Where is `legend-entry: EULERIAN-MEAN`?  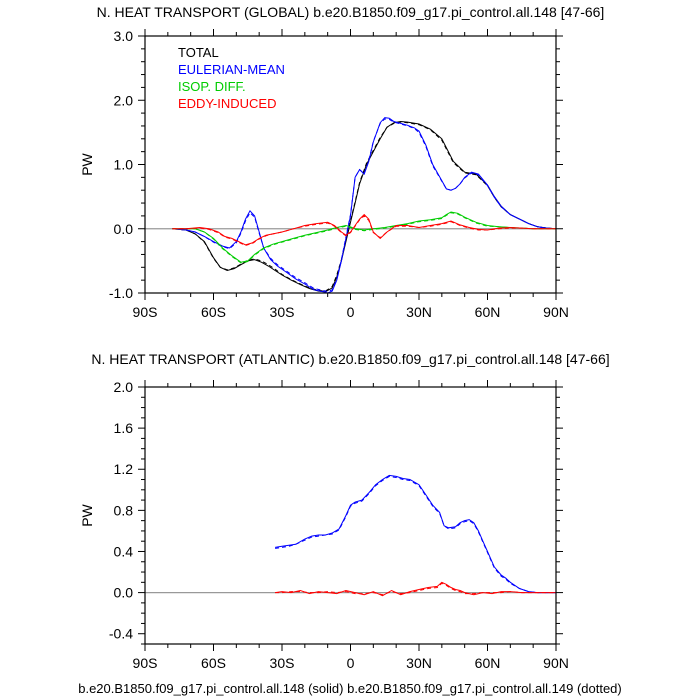
legend-entry: EULERIAN-MEAN is located at coordinates (231, 69).